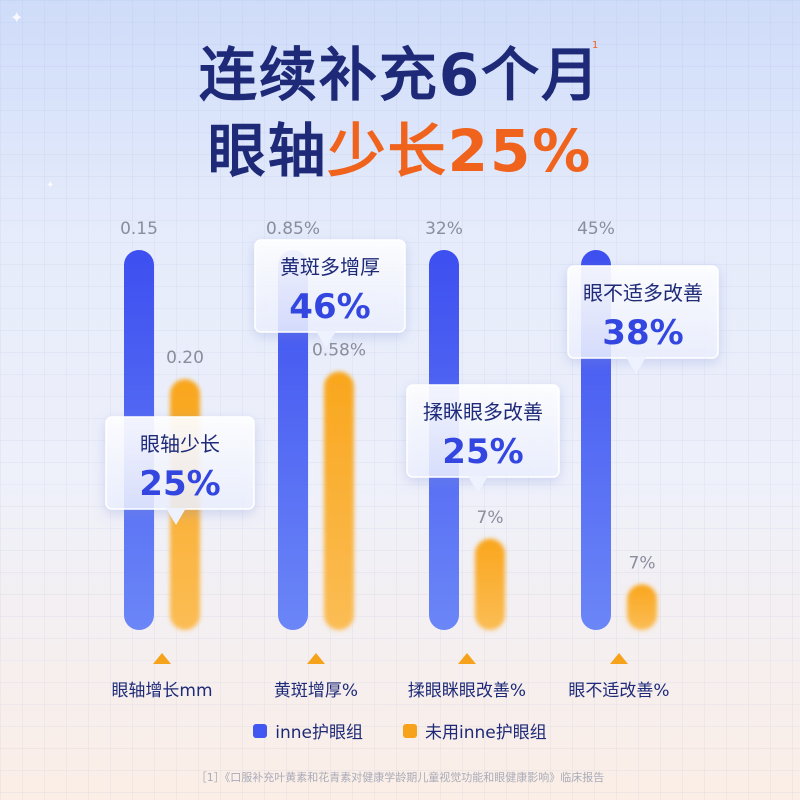 The height and width of the screenshot is (800, 800). I want to click on citation-text: ［1］《口服补充叶黄素和花青素对健康学龄期儿童视觉功能和眼健康影响》临床报告, so click(400, 777).